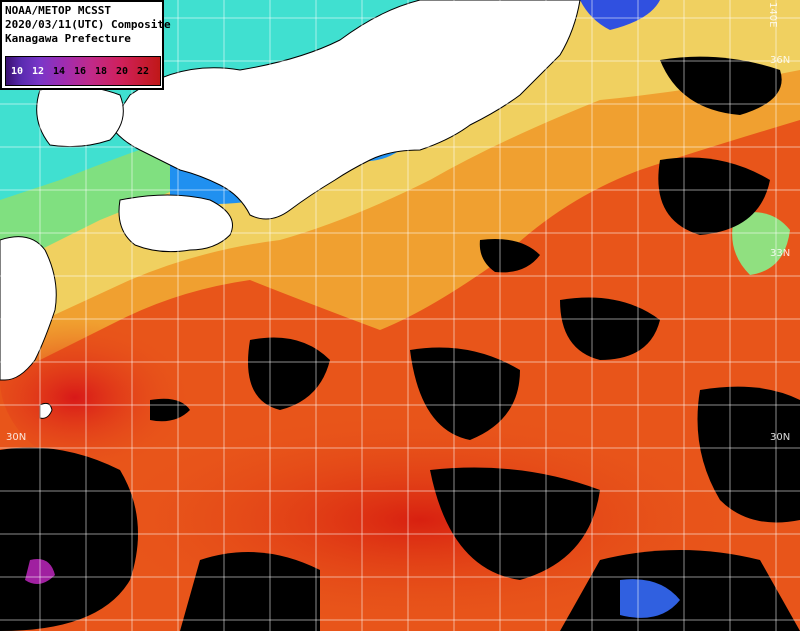 The height and width of the screenshot is (631, 800). Describe the element at coordinates (88, 24) in the screenshot. I see `date-label: 2020/03/11(UTC) Composite` at that location.